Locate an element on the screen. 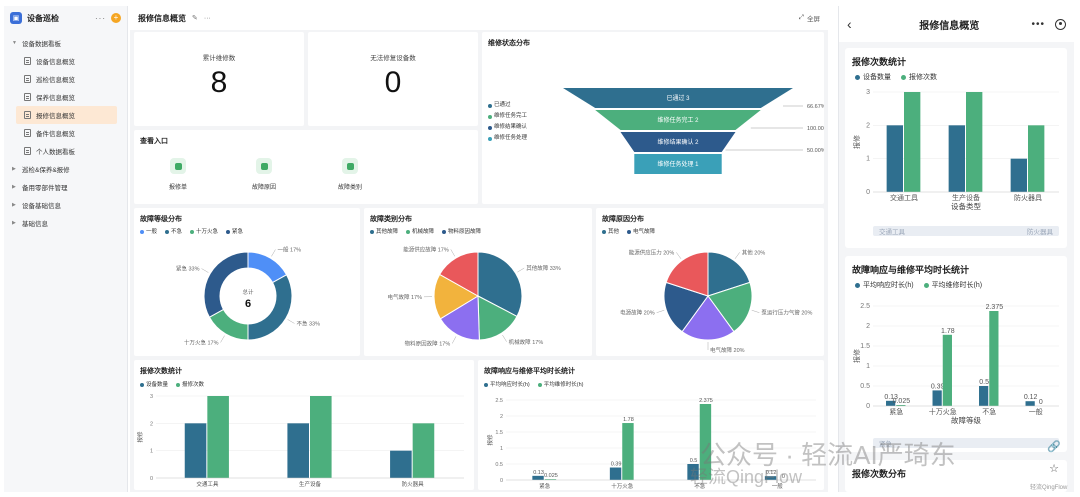  edit-icon: ✎ is located at coordinates (195, 18).